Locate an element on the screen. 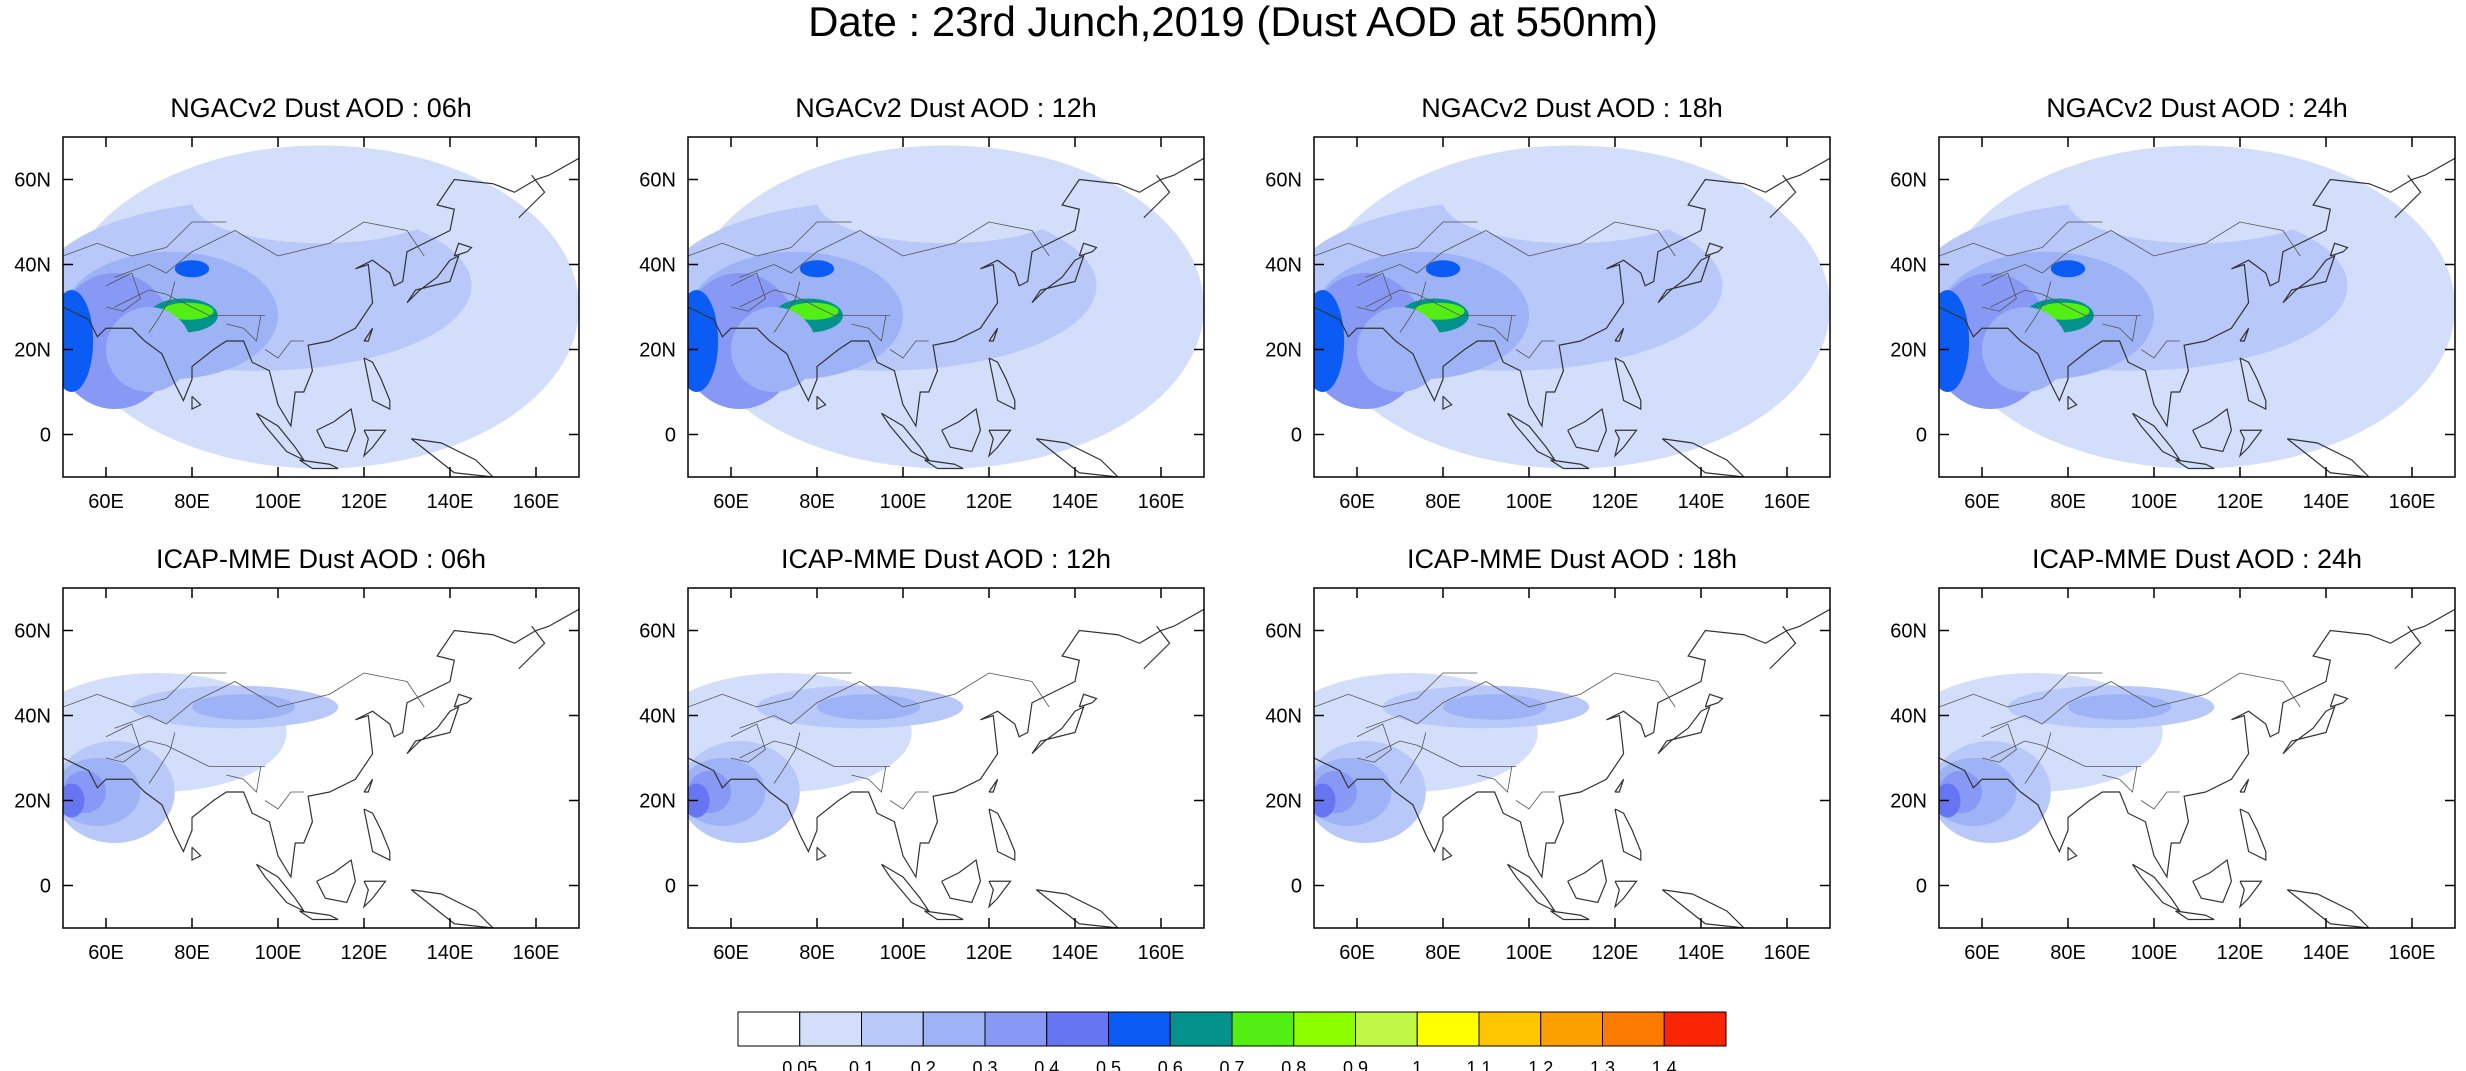 This screenshot has height=1071, width=2466. colorbar-label: 1.3 is located at coordinates (1602, 1064).